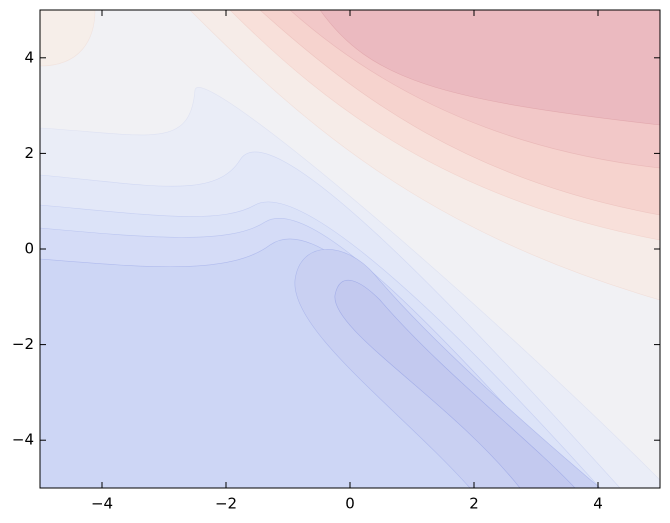  What do you see at coordinates (29, 249) in the screenshot?
I see `y-tick-label: 0` at bounding box center [29, 249].